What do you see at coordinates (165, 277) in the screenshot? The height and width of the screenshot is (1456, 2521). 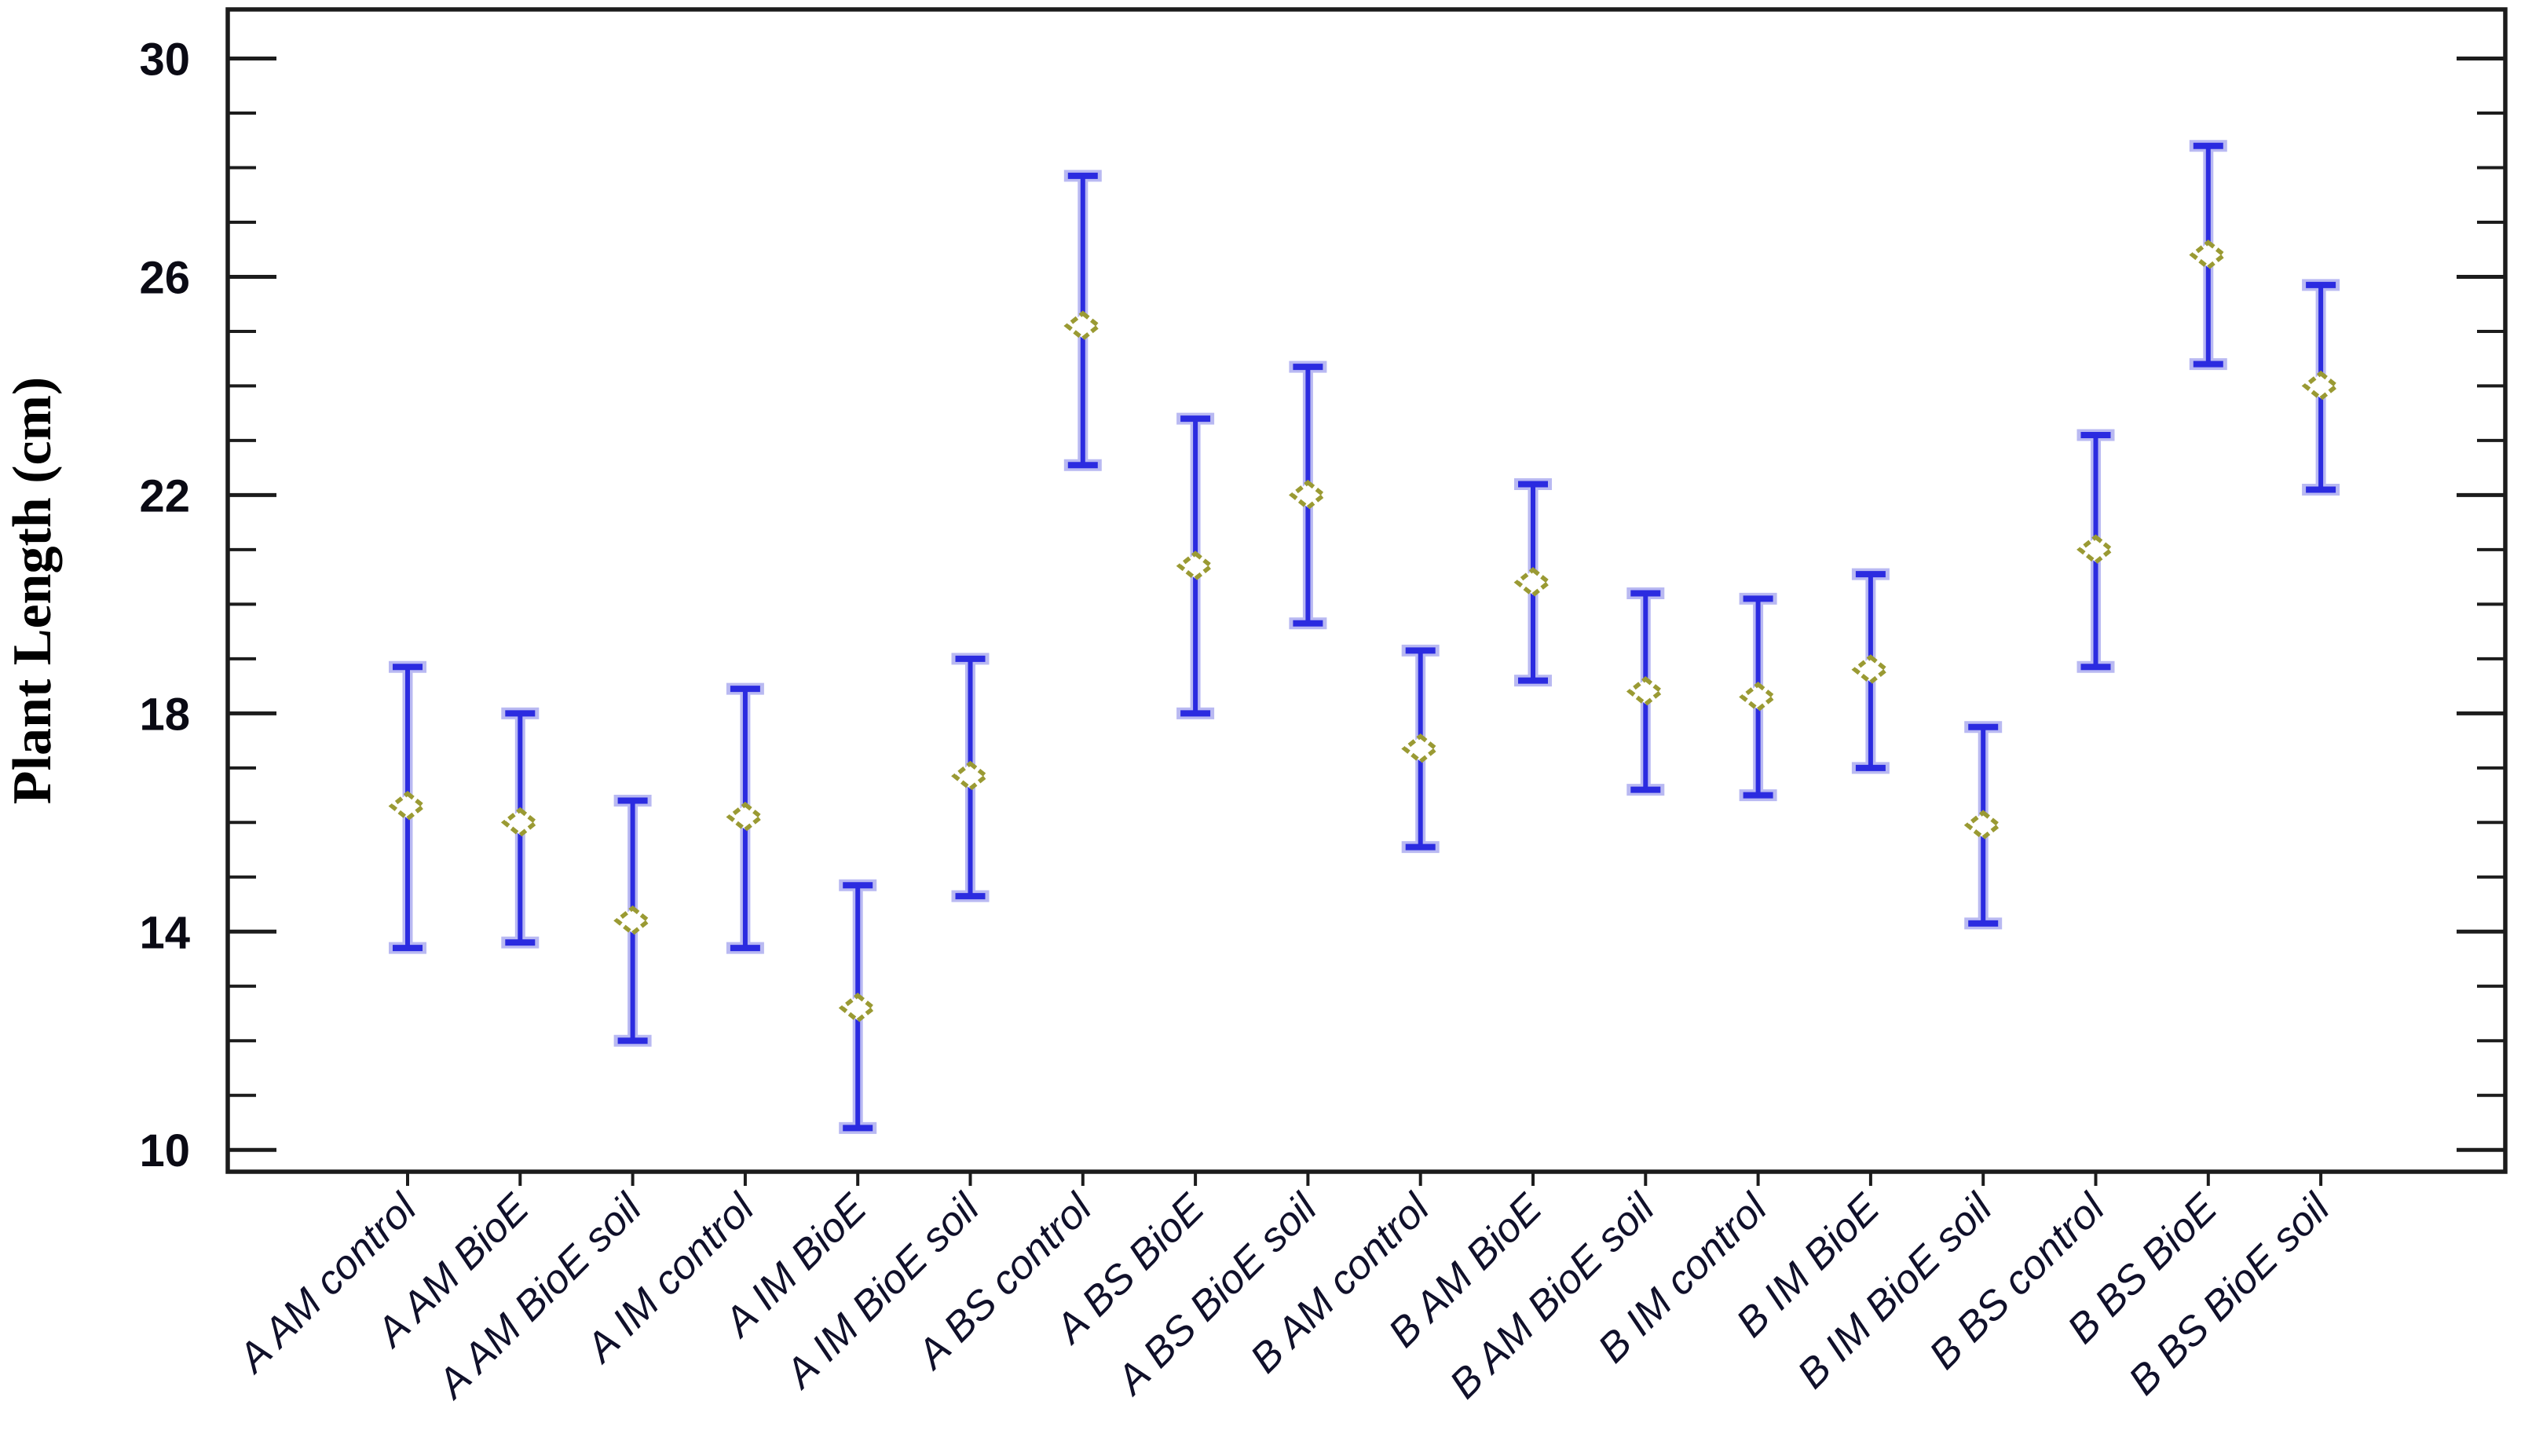 I see `y-tick-label-26: 26` at bounding box center [165, 277].